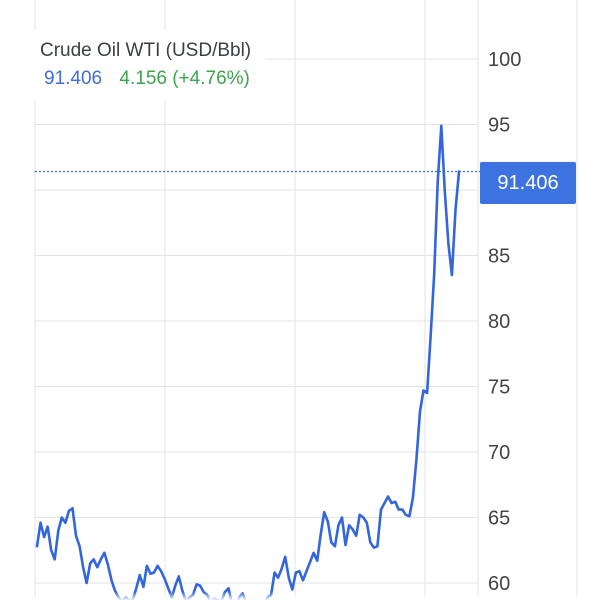 Image resolution: width=600 pixels, height=600 pixels. I want to click on legend-title: Crude Oil WTI (USD/Bbl), so click(146, 50).